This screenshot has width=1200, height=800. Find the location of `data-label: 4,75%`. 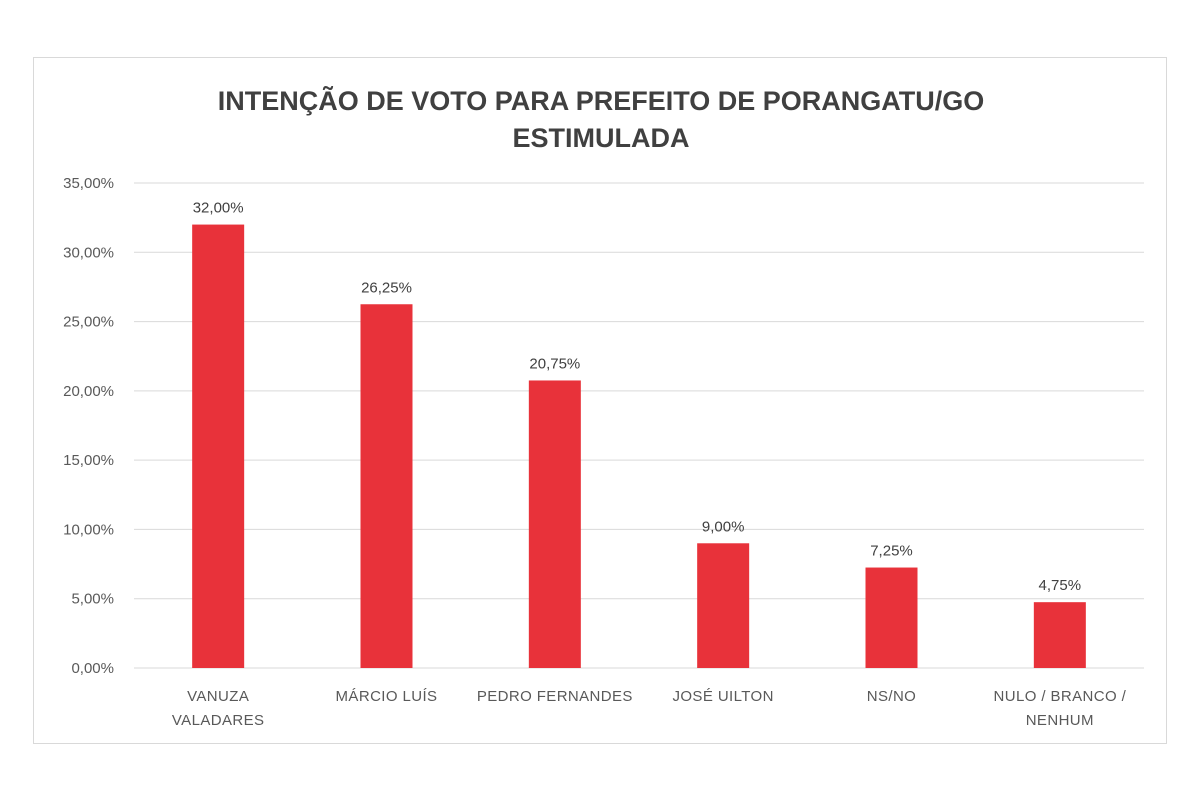

data-label: 4,75% is located at coordinates (1060, 585).